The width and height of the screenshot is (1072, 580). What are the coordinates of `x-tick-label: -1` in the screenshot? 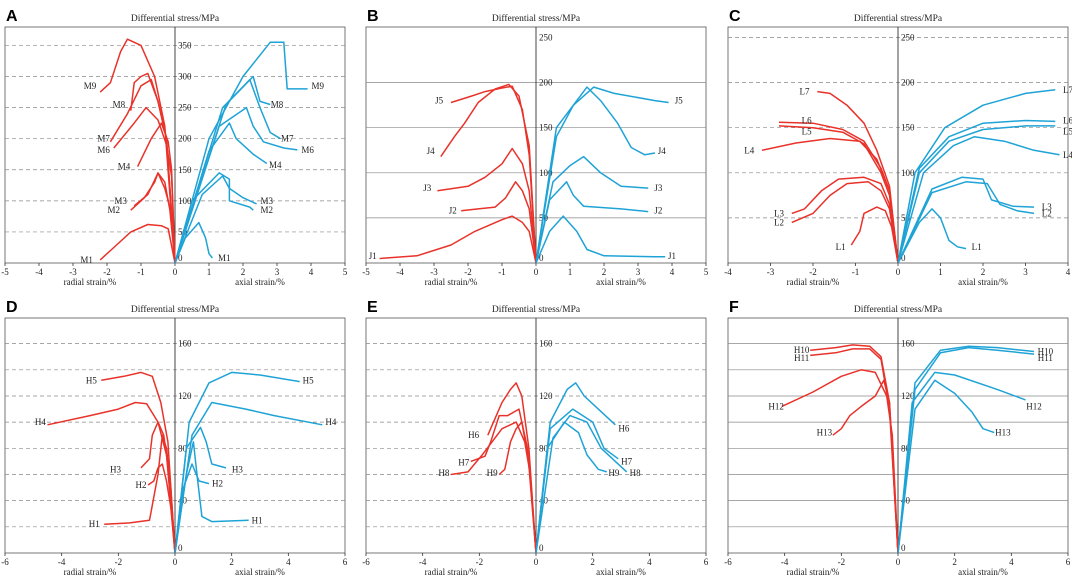 It's located at (856, 272).